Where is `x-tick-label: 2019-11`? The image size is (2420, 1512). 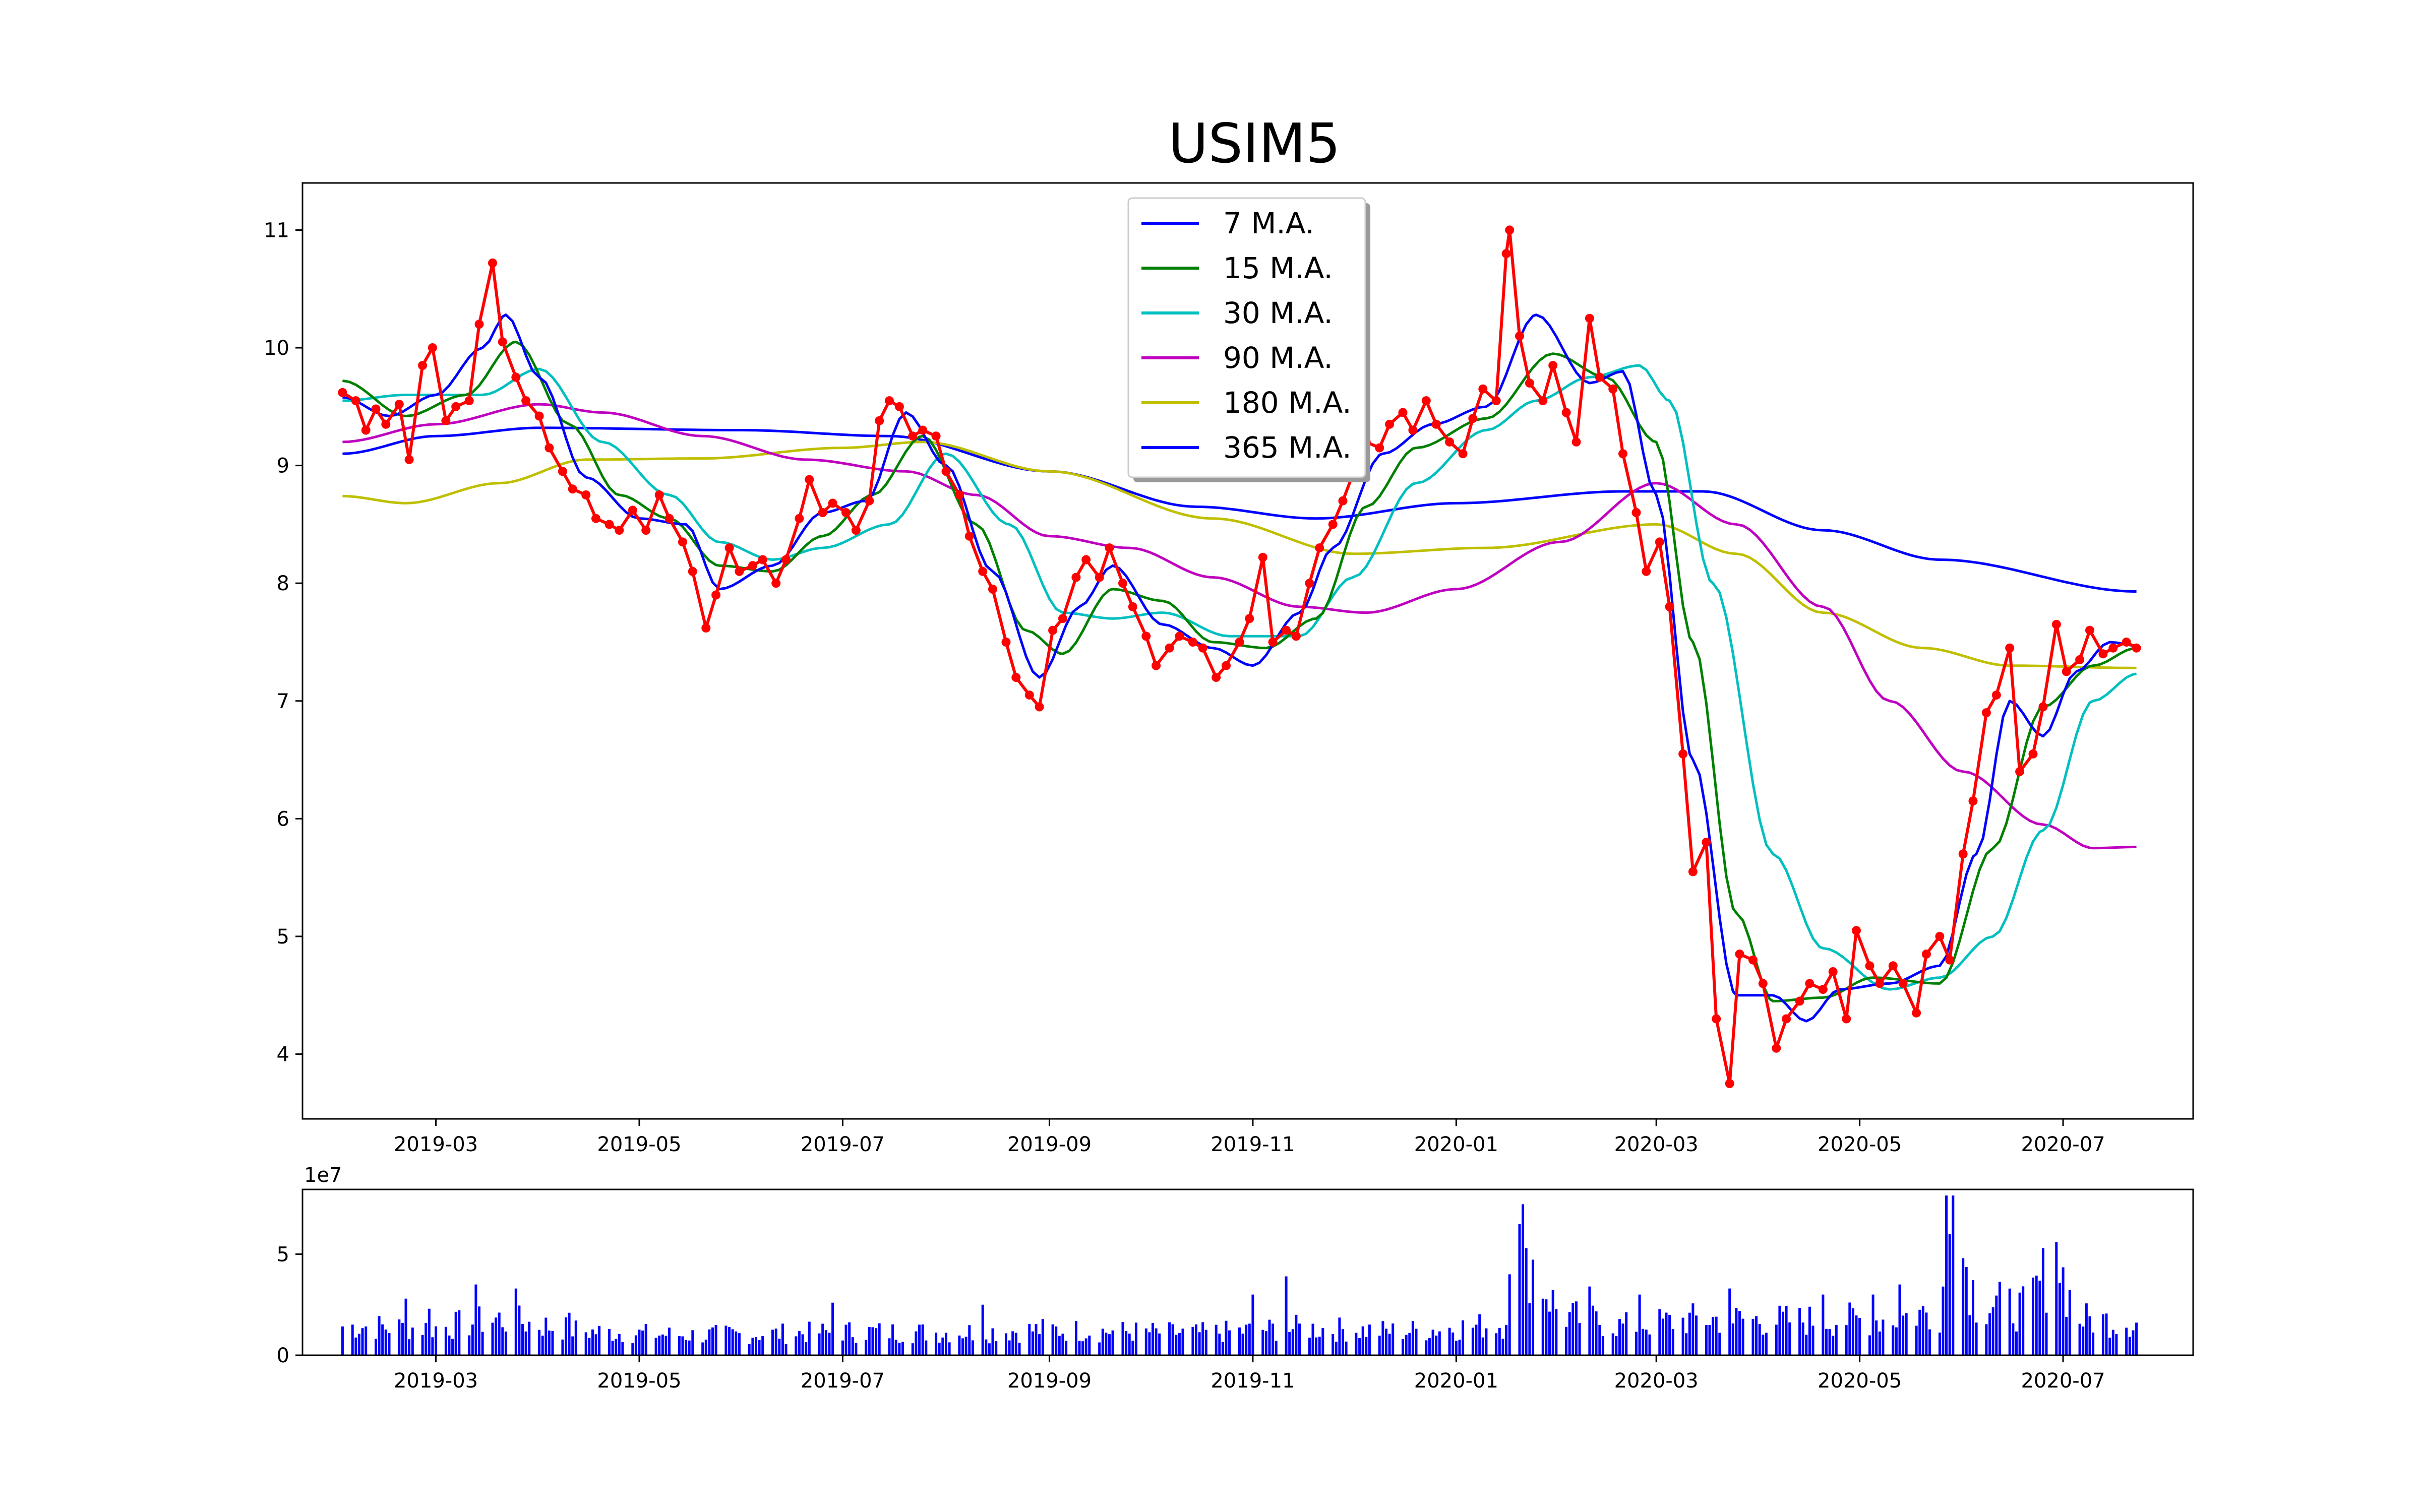
x-tick-label: 2019-11 is located at coordinates (1253, 1381).